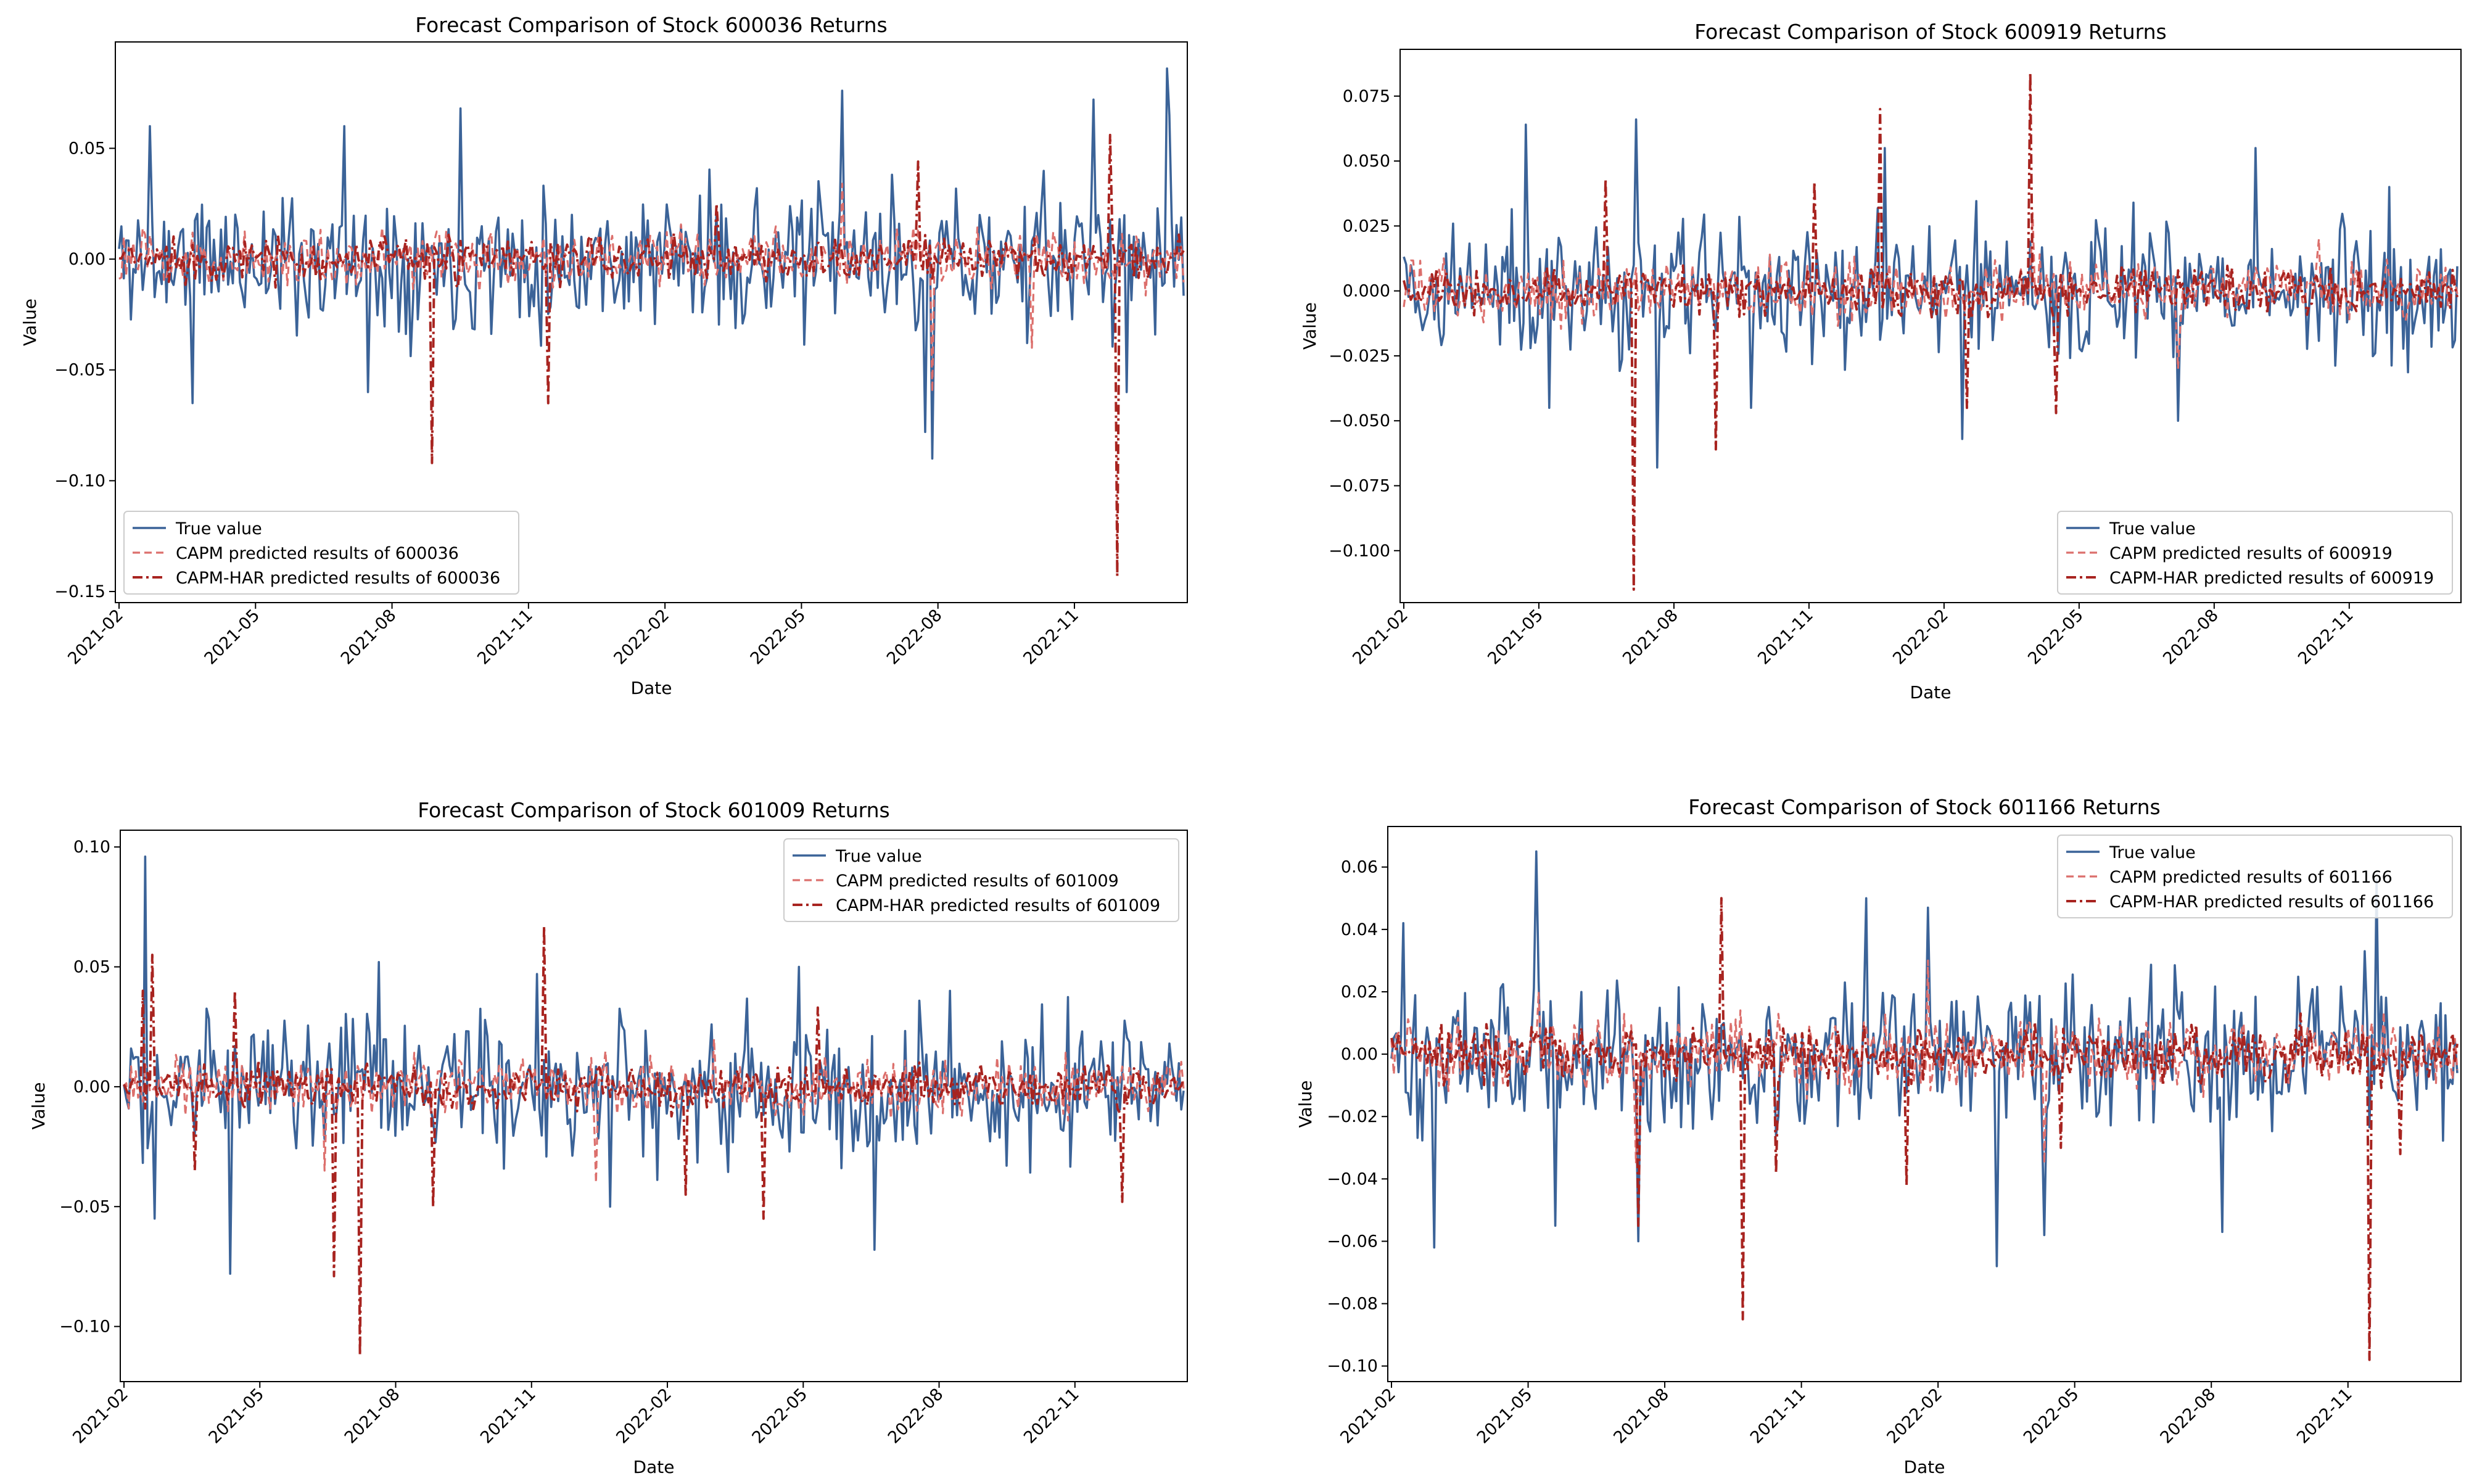  I want to click on y-tick-label: −0.08, so click(1352, 1304).